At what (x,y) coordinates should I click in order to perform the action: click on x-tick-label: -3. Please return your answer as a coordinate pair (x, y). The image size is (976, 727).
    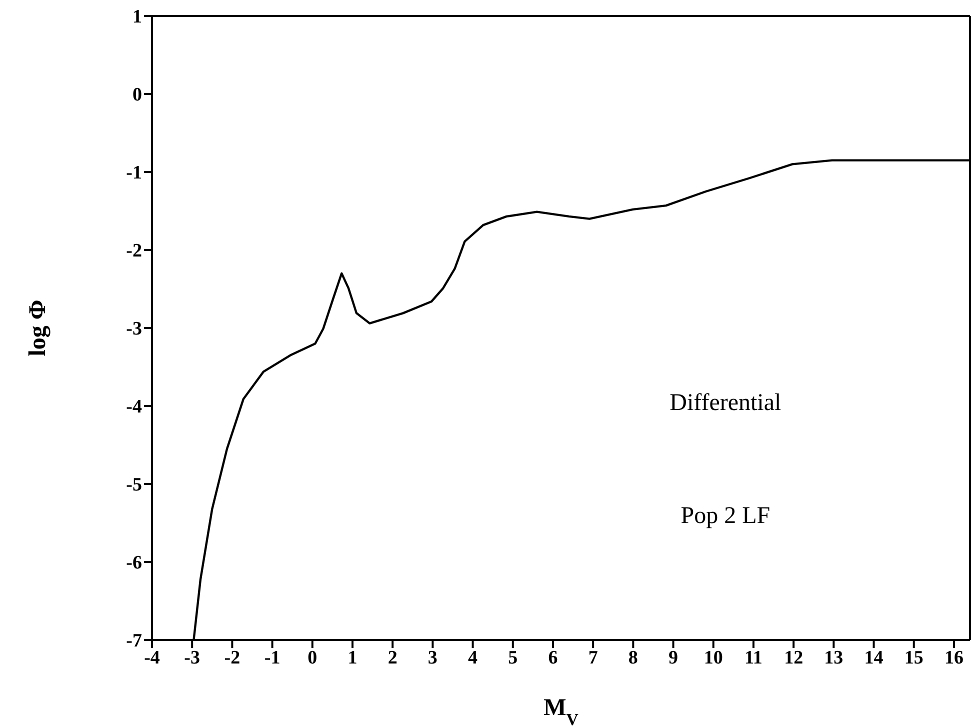
    Looking at the image, I should click on (192, 657).